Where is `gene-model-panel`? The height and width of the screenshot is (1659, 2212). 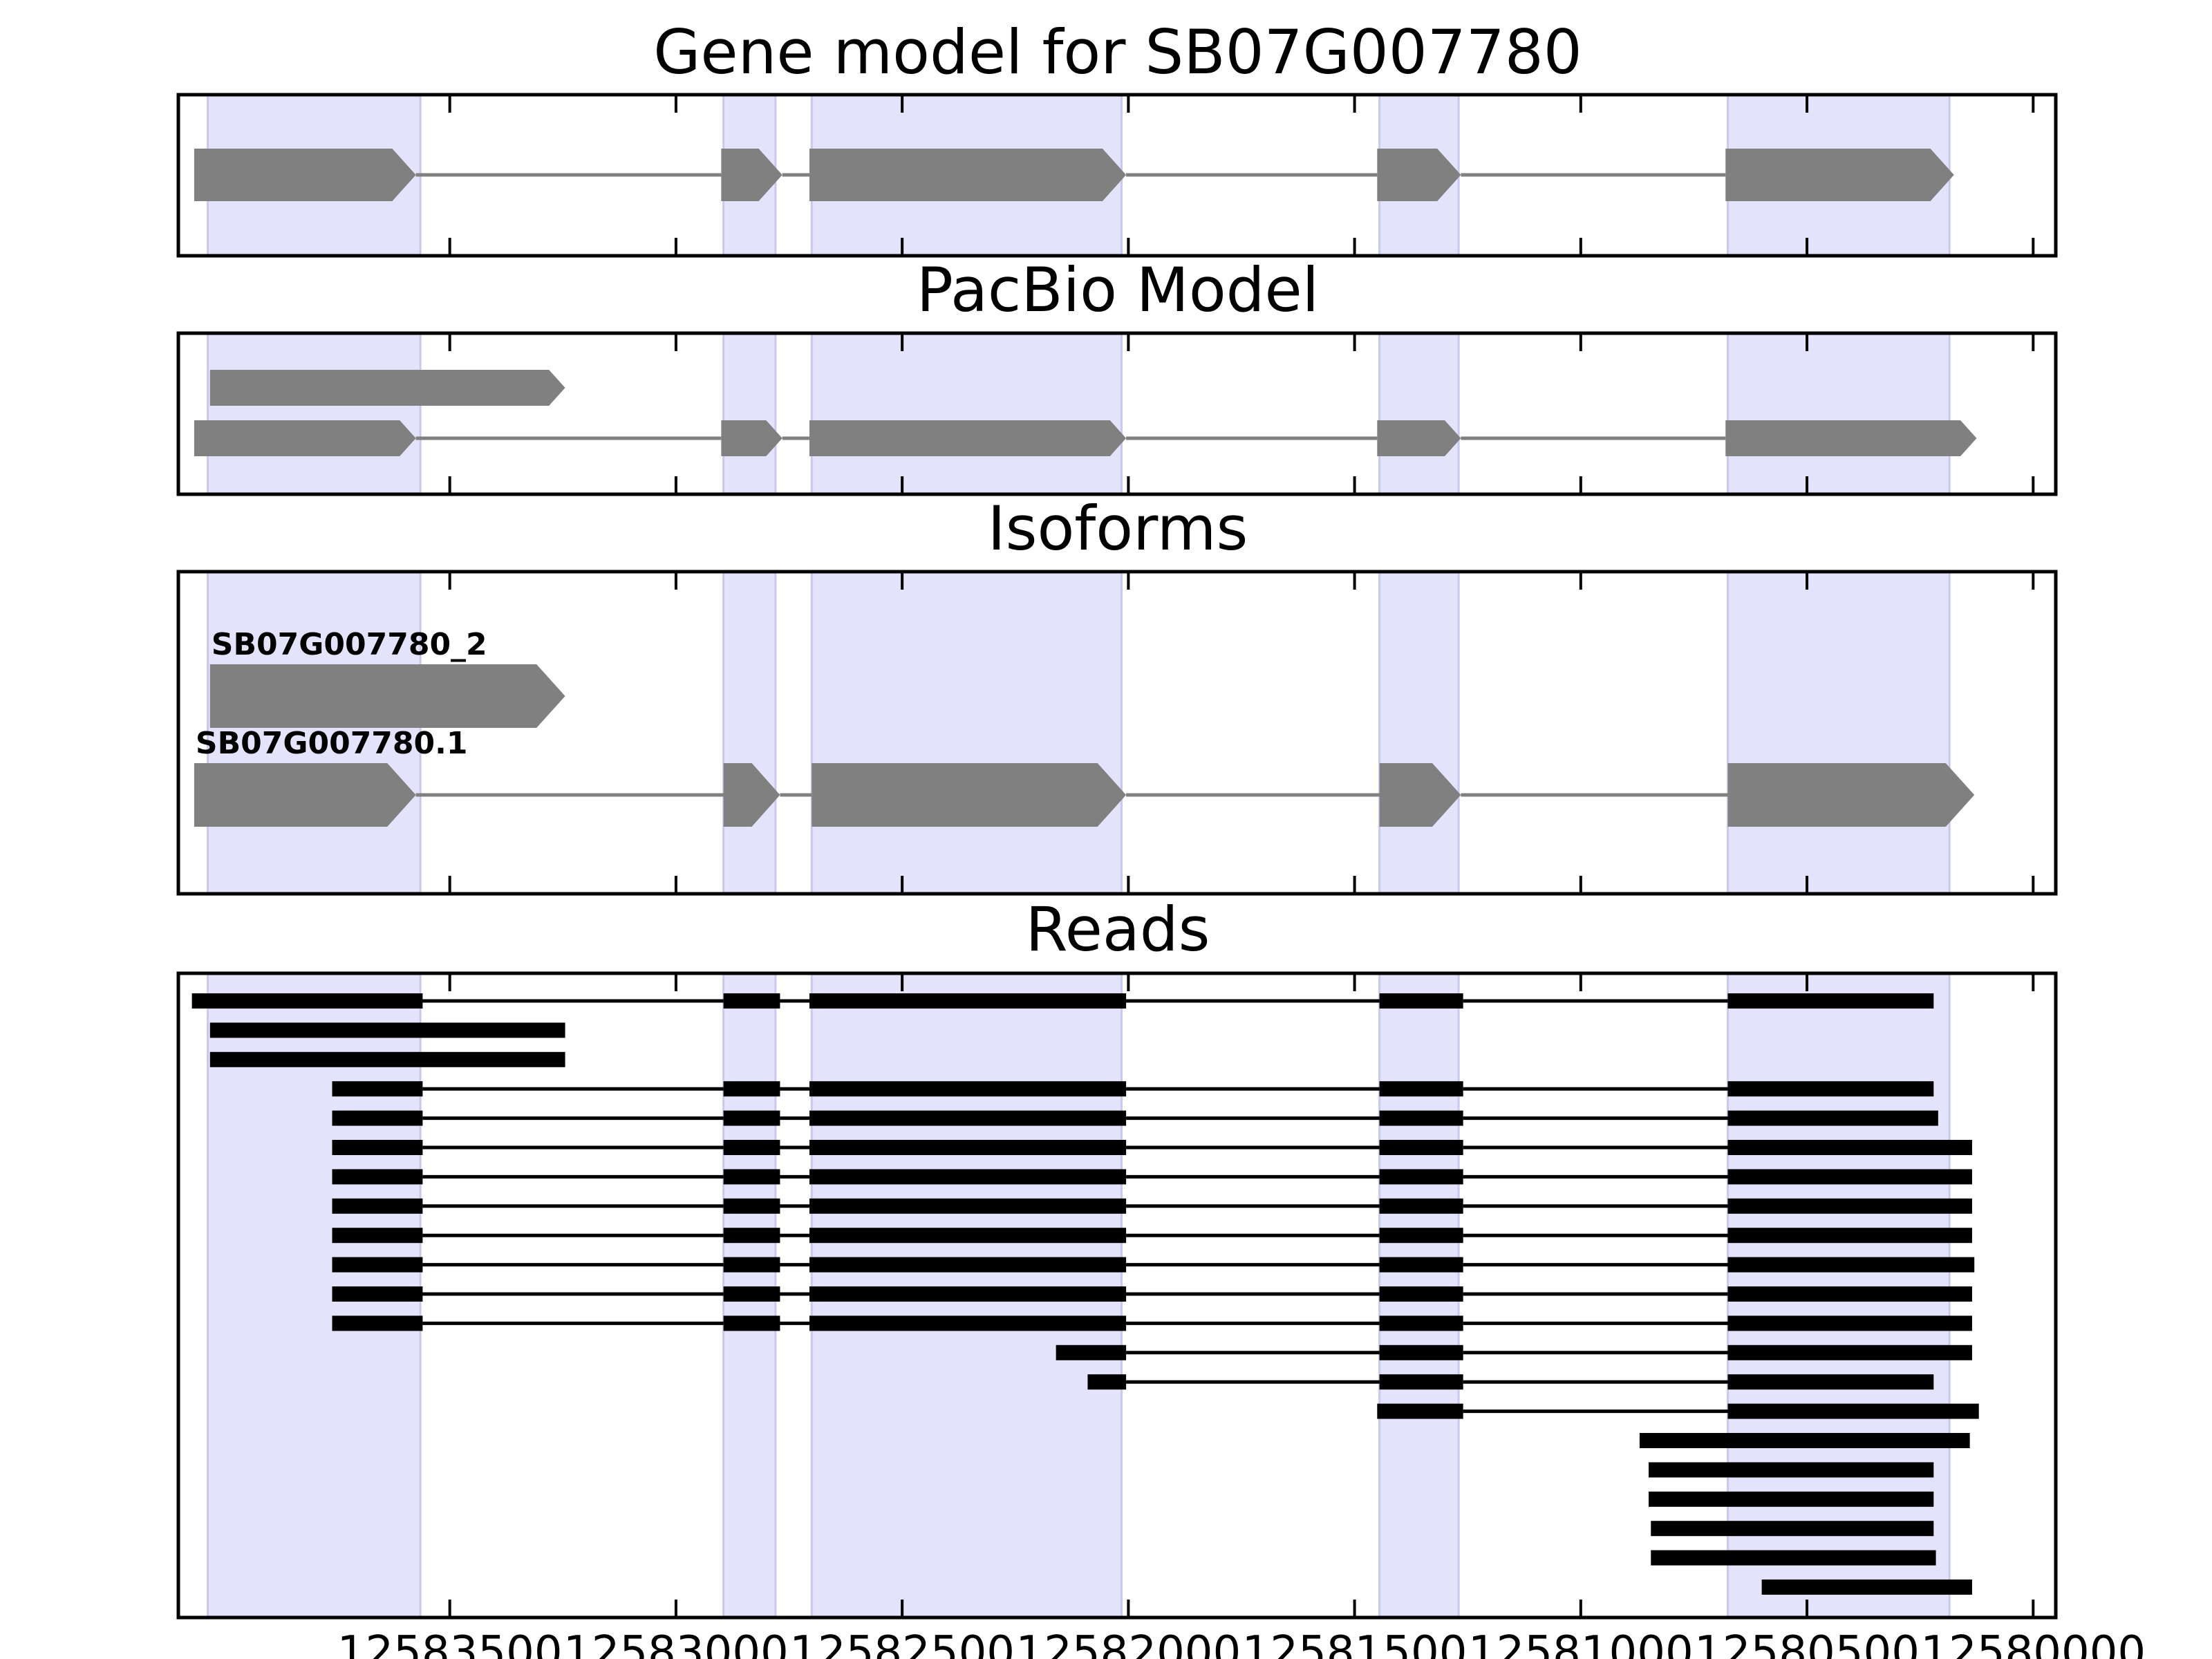
gene-model-panel is located at coordinates (1117, 175).